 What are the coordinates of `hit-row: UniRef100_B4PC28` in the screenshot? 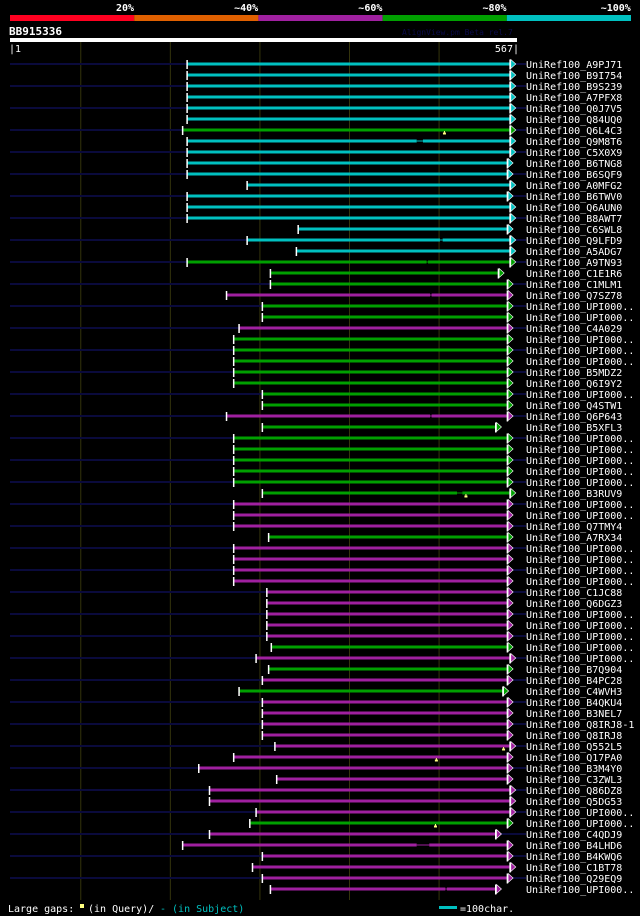 It's located at (316, 681).